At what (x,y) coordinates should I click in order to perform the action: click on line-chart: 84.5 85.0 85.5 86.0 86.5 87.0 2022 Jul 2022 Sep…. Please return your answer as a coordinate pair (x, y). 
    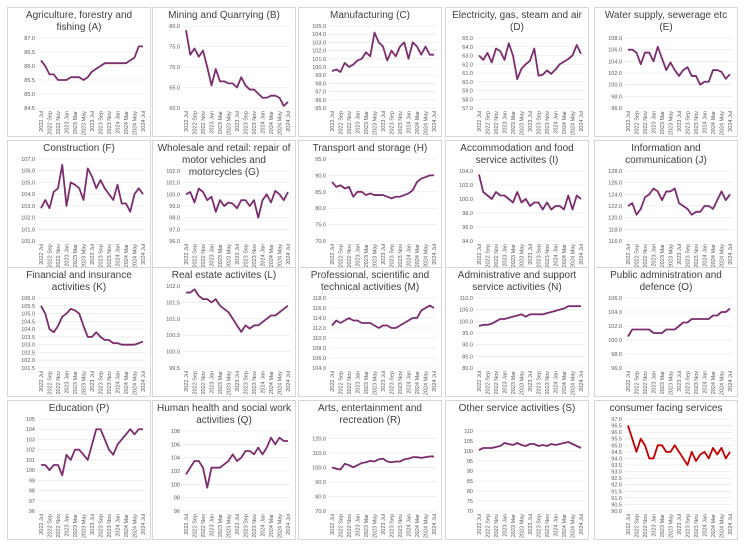
    Looking at the image, I should click on (85, 85).